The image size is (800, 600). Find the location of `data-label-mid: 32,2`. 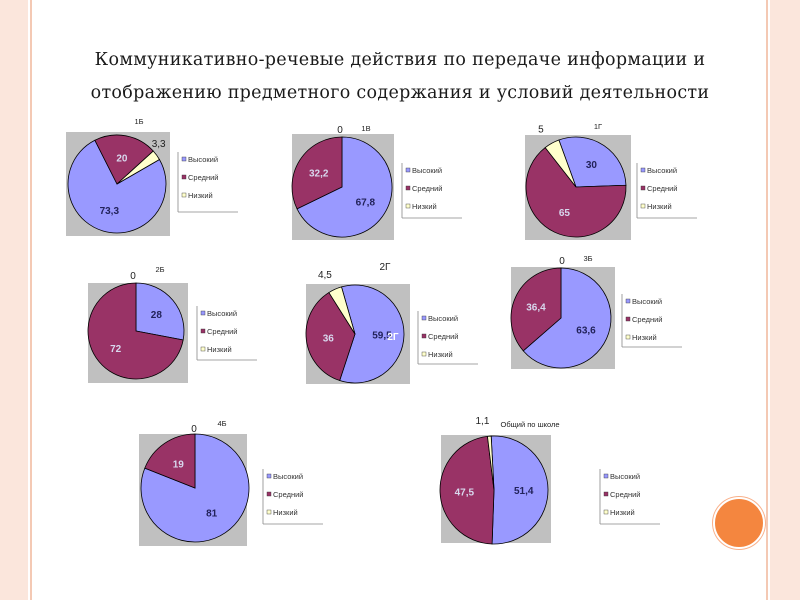

data-label-mid: 32,2 is located at coordinates (319, 173).